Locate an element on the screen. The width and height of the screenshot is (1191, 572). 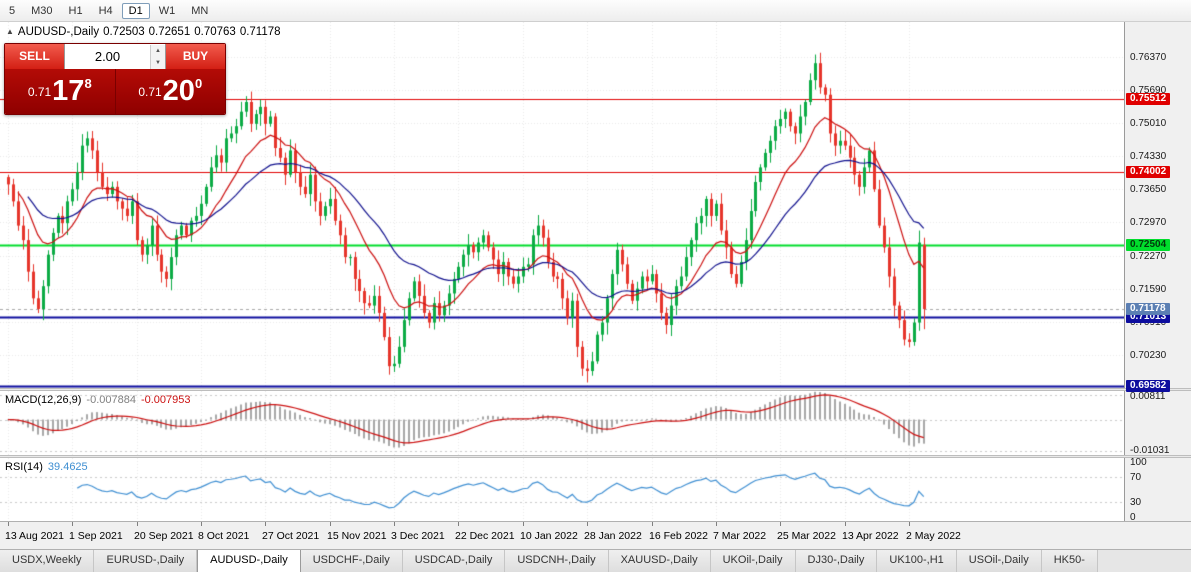
rsi-header: RSI(14) 39.4625 is located at coordinates (46, 467).